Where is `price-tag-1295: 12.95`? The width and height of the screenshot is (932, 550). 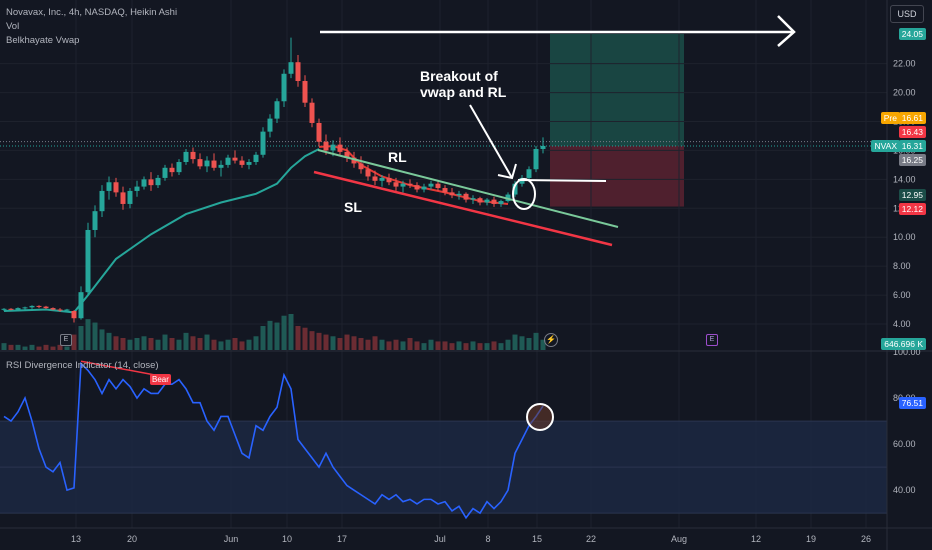
price-tag-1295: 12.95 is located at coordinates (912, 195).